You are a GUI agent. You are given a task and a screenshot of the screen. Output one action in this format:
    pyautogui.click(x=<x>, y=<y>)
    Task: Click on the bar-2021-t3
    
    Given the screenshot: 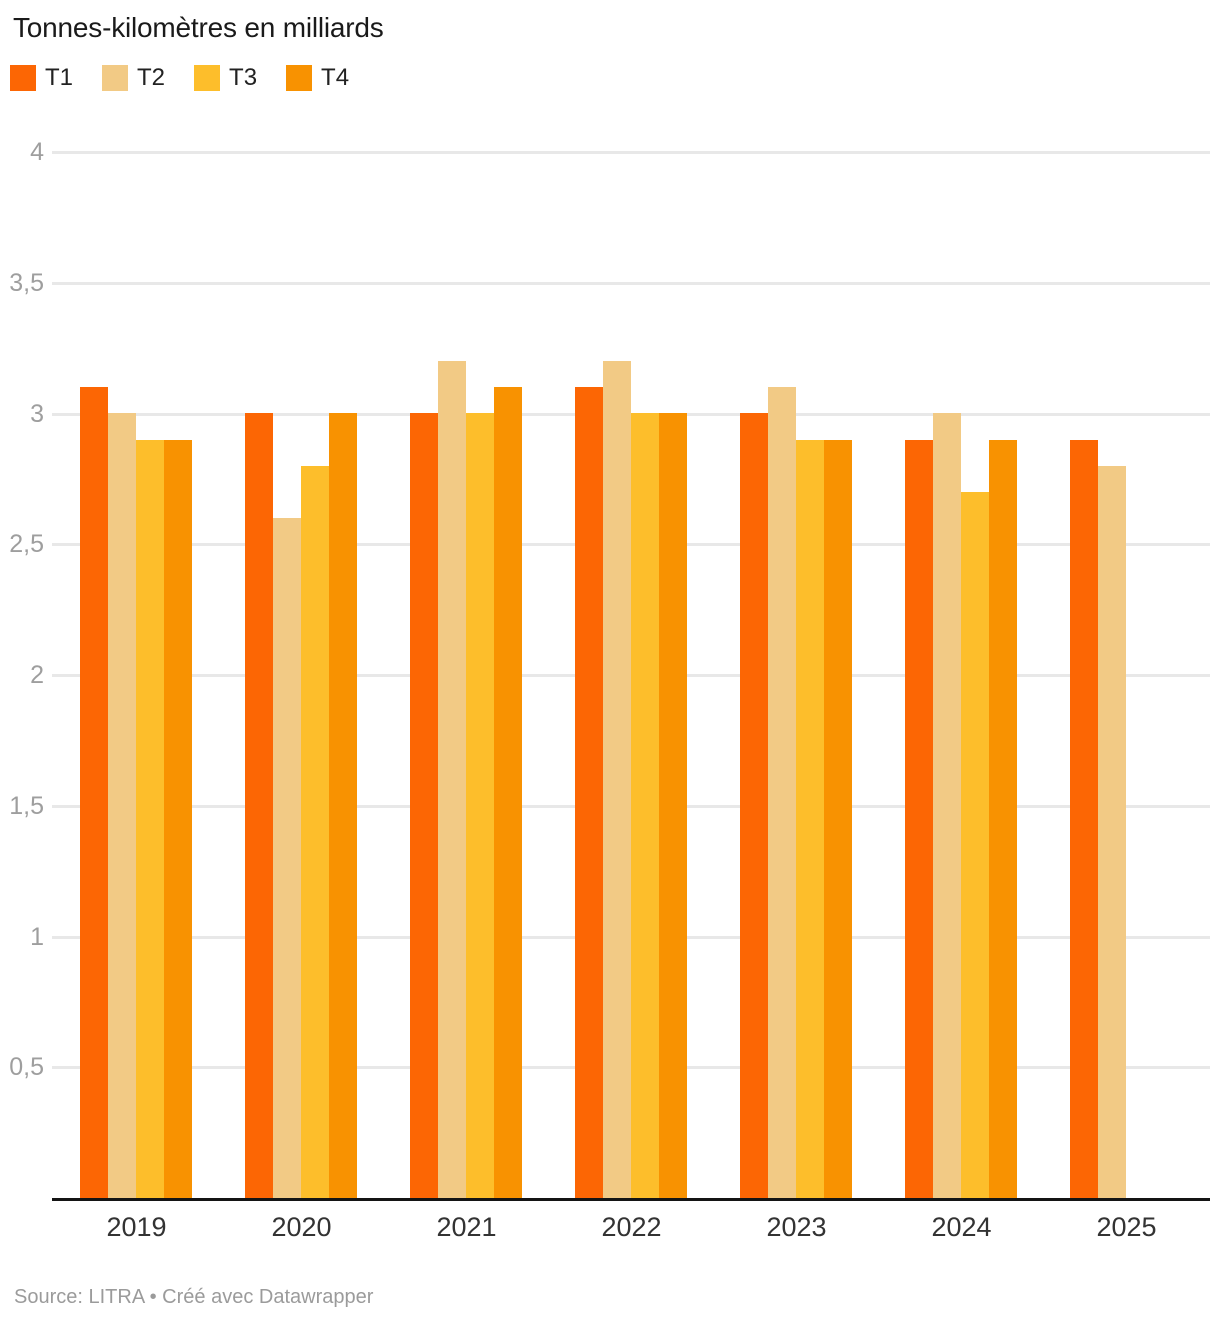 What is the action you would take?
    pyautogui.click(x=480, y=805)
    